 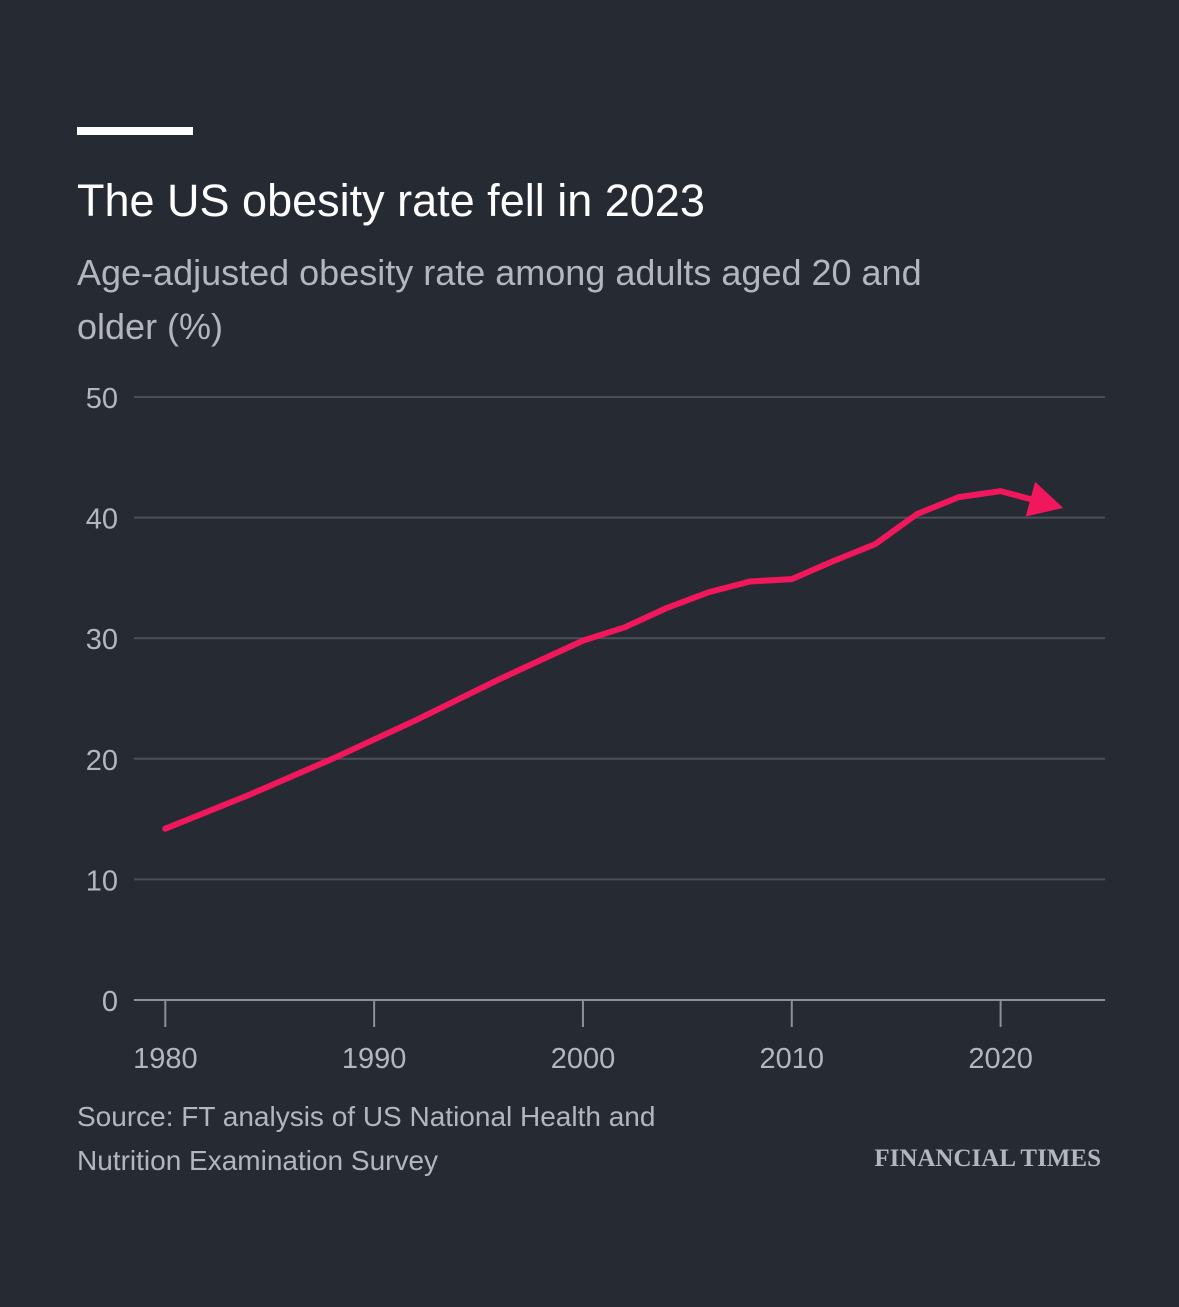 I want to click on y-tick-label: 0, so click(x=110, y=1002).